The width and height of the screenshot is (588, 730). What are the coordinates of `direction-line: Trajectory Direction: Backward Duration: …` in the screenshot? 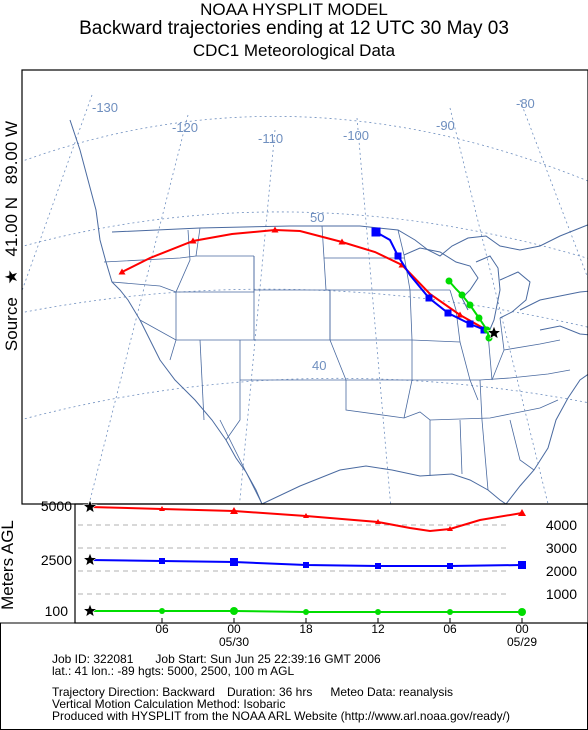 It's located at (281, 692).